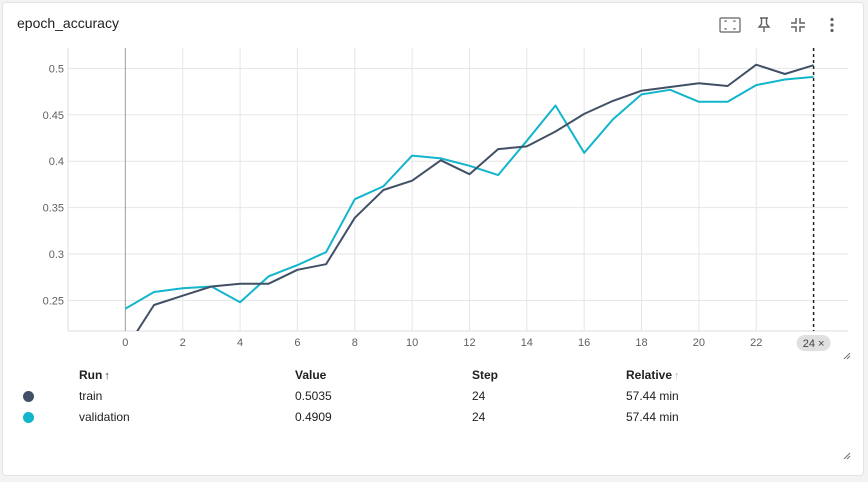  Describe the element at coordinates (641, 343) in the screenshot. I see `x-tick-label: 18` at that location.